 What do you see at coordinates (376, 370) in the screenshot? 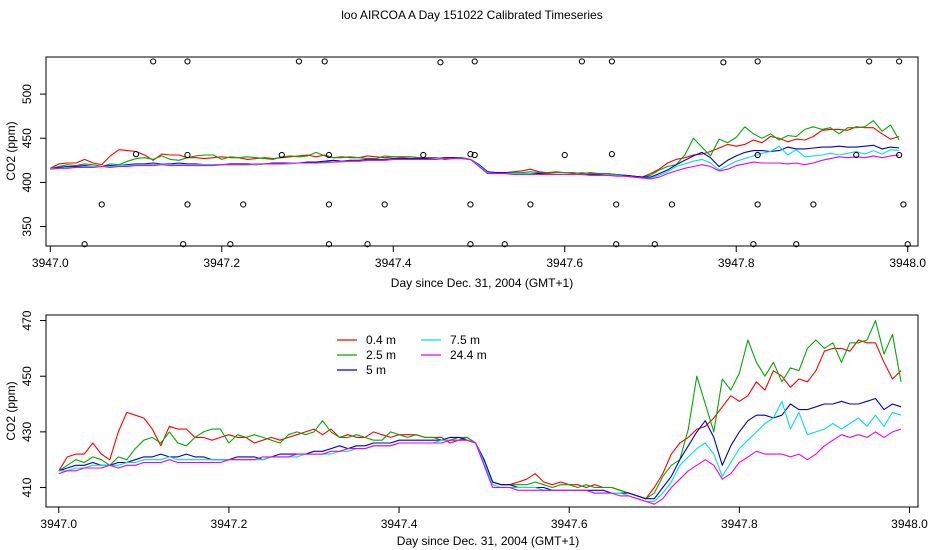
I see `legend-label: 5 m` at bounding box center [376, 370].